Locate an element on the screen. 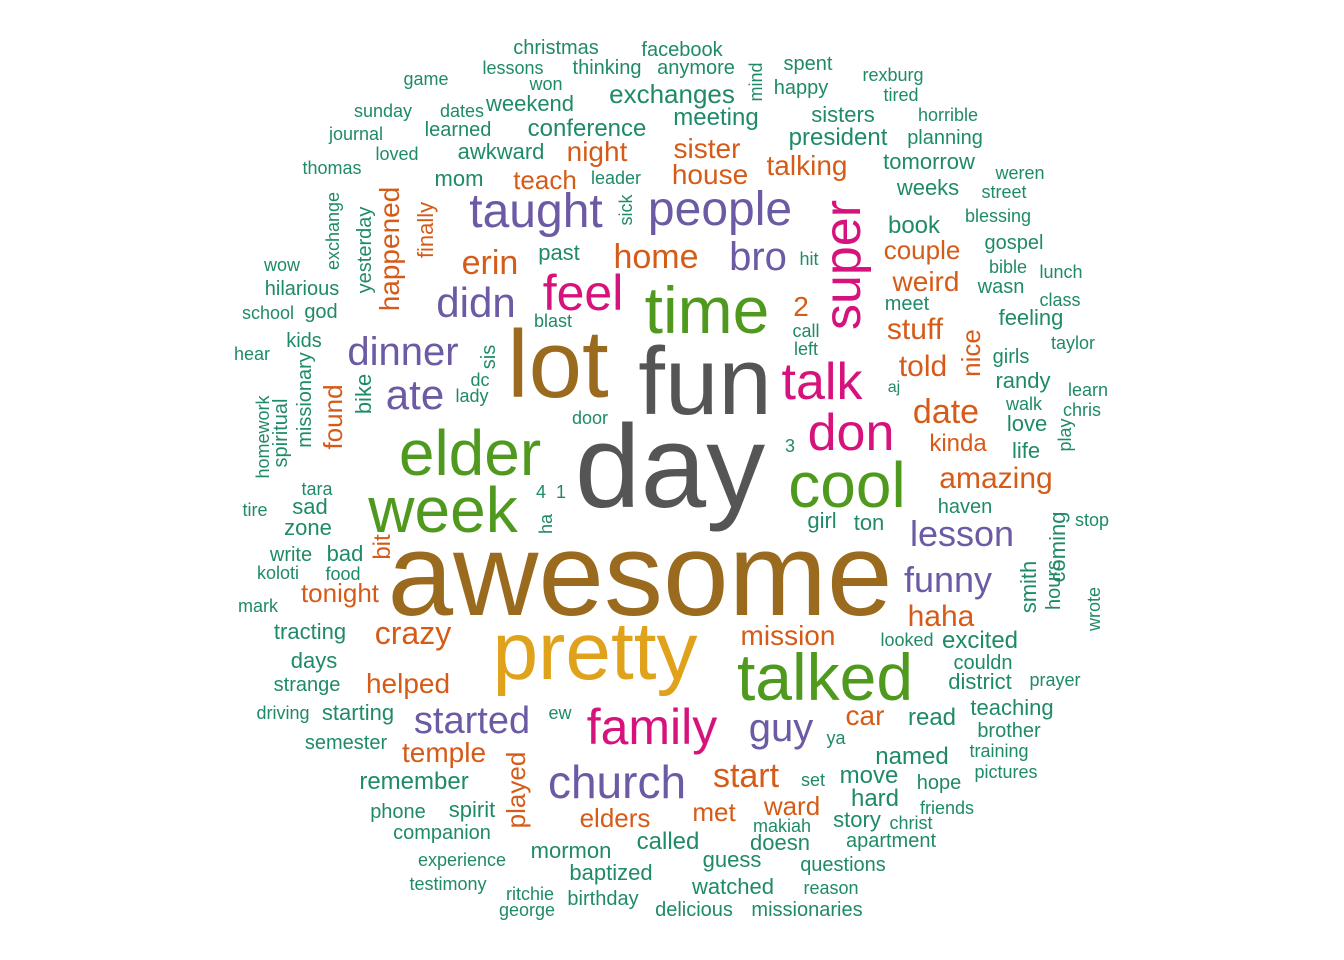 This screenshot has height=960, width=1344. word: strange is located at coordinates (307, 685).